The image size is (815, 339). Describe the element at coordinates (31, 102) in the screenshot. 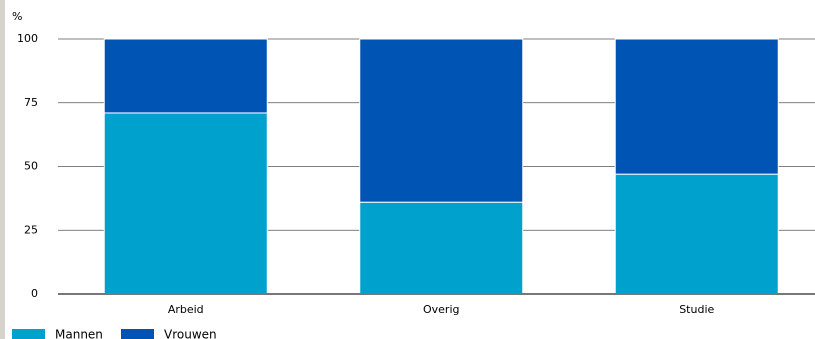

I see `y-tick-label: 75` at that location.